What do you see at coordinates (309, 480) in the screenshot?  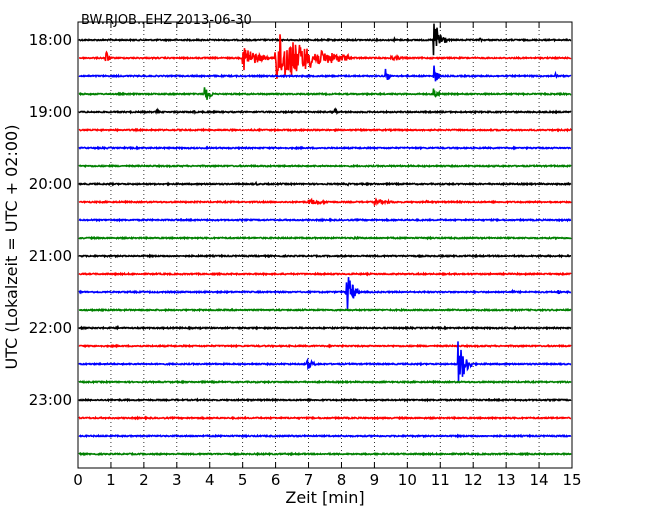 I see `x-tick-label: 7` at bounding box center [309, 480].